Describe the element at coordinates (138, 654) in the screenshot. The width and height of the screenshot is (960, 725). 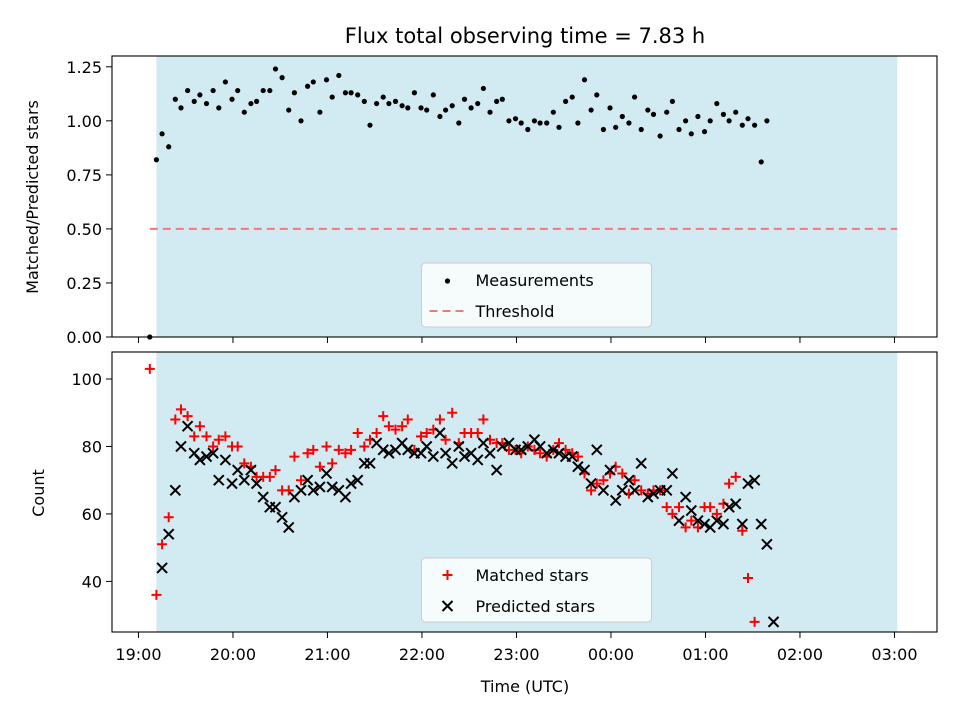
I see `x-tick-label: 19:00` at that location.